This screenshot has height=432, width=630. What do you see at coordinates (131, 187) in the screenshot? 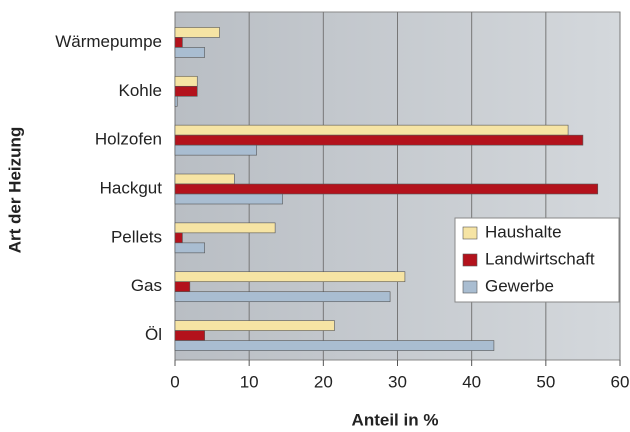
I see `y-tick-label: Hackgut` at bounding box center [131, 187].